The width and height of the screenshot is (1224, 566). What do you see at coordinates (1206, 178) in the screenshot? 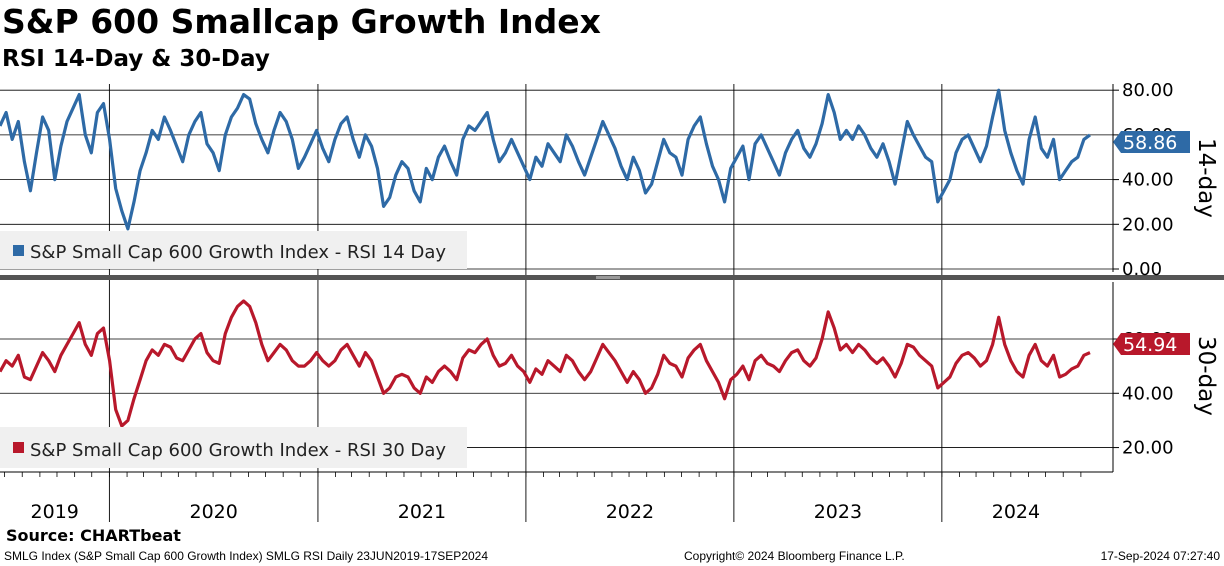
I see `top-side-label: 14-day` at bounding box center [1206, 178].